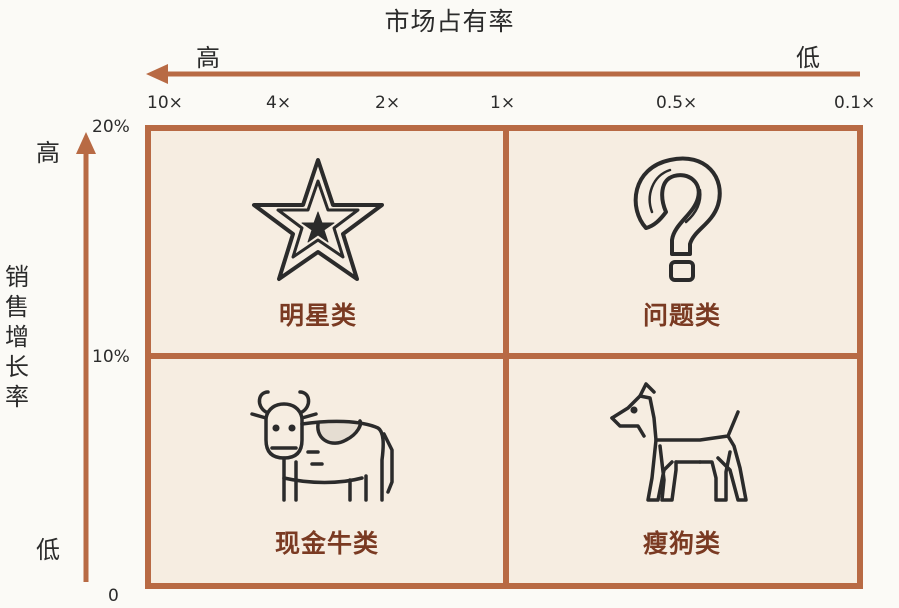 This screenshot has width=899, height=608. Describe the element at coordinates (86, 357) in the screenshot. I see `y-axis-arrow` at that location.